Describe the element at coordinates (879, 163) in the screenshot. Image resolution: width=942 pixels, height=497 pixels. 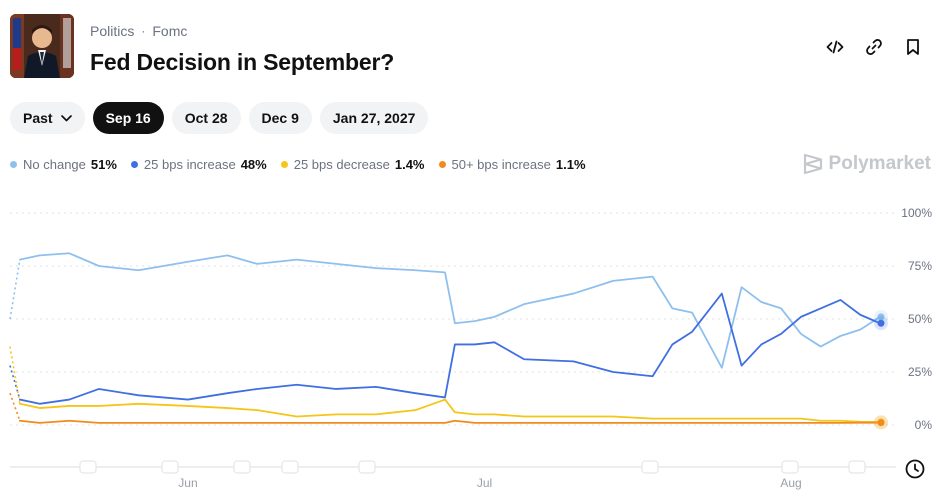
I see `brand-name: Polymarket` at that location.